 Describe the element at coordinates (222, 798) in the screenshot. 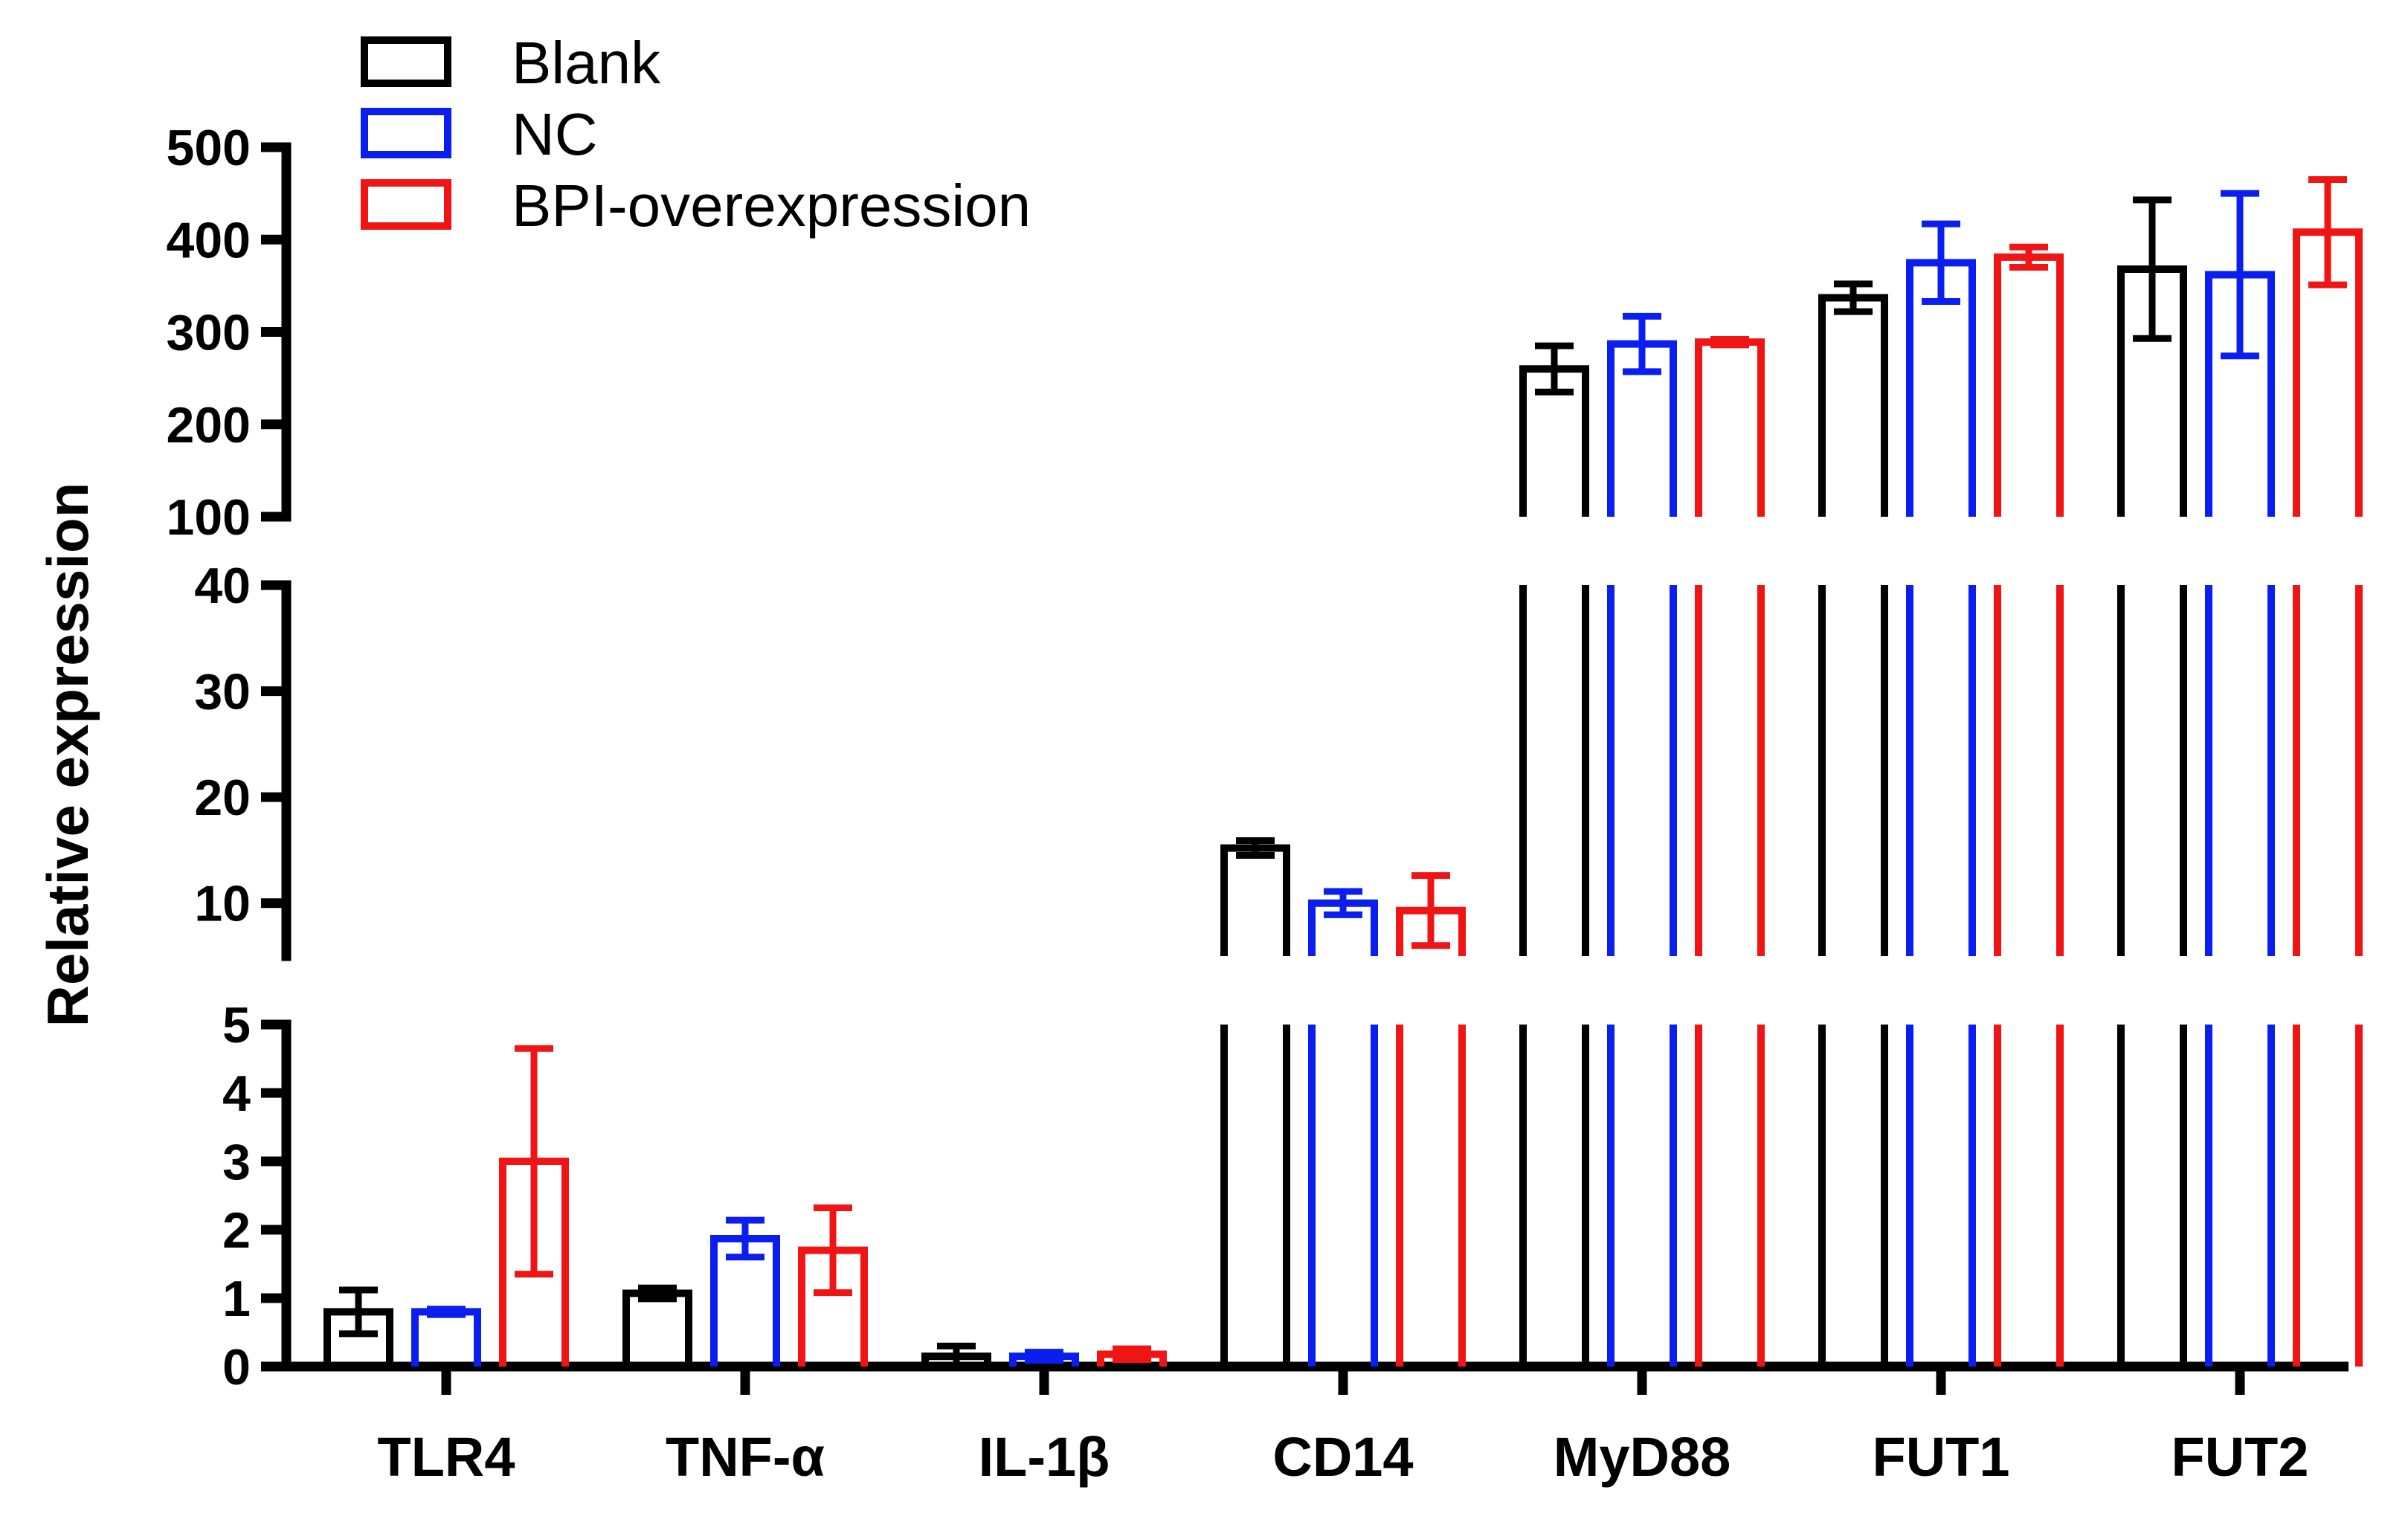

I see `y-tick-label: 20` at that location.